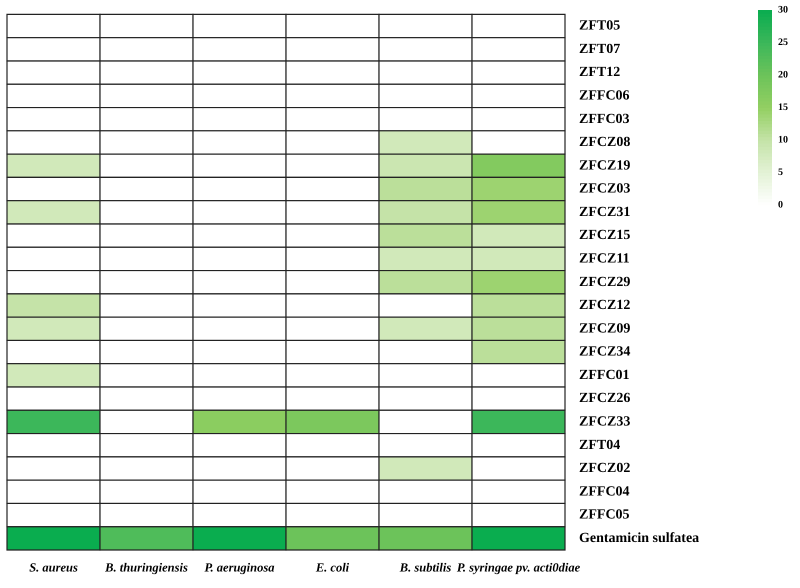 This screenshot has height=588, width=800. I want to click on y-tick-label: ZFCZ31, so click(604, 212).